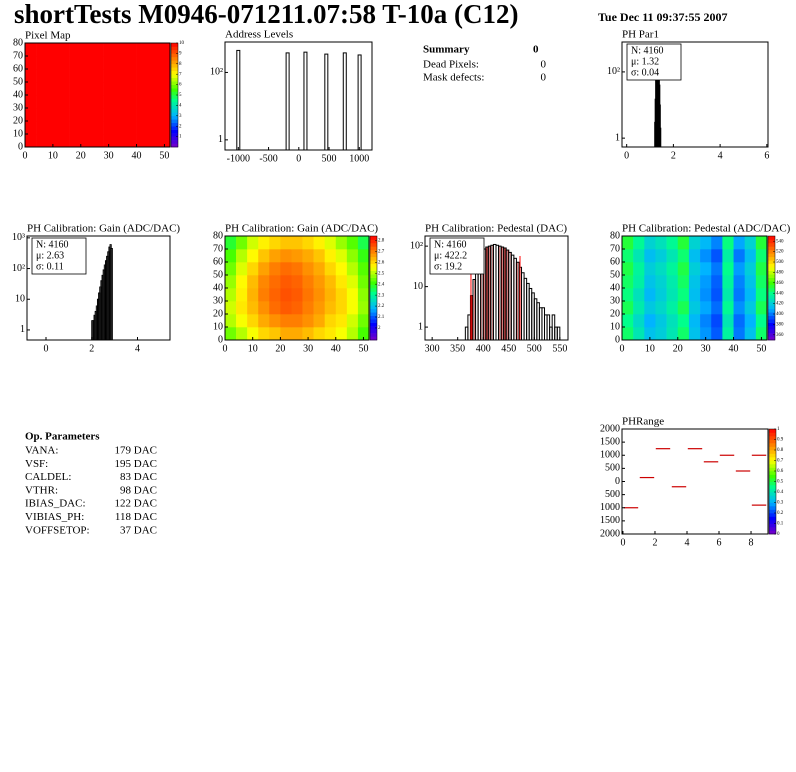 The image size is (796, 772). What do you see at coordinates (615, 261) in the screenshot?
I see `y-tick-label: 60` at bounding box center [615, 261].